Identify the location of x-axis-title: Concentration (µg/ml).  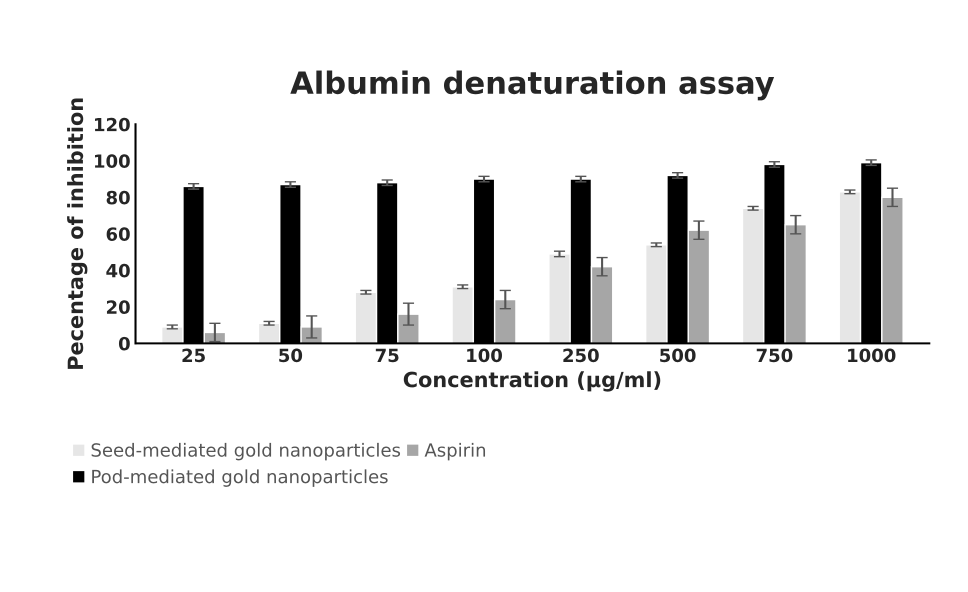
(532, 381).